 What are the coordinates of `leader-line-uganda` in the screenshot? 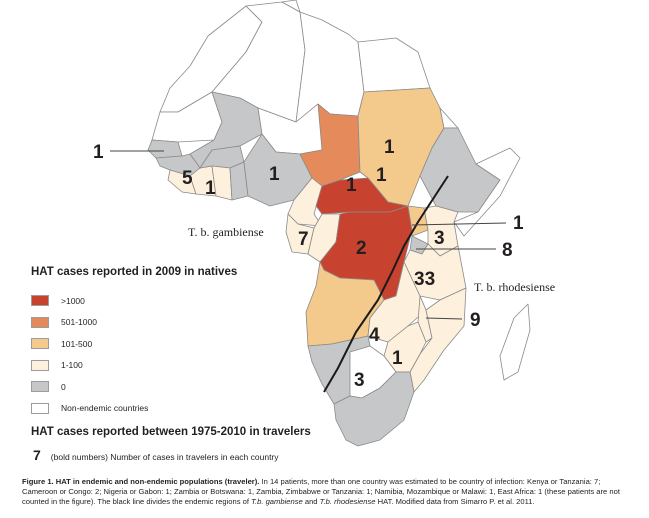 It's located at (459, 224).